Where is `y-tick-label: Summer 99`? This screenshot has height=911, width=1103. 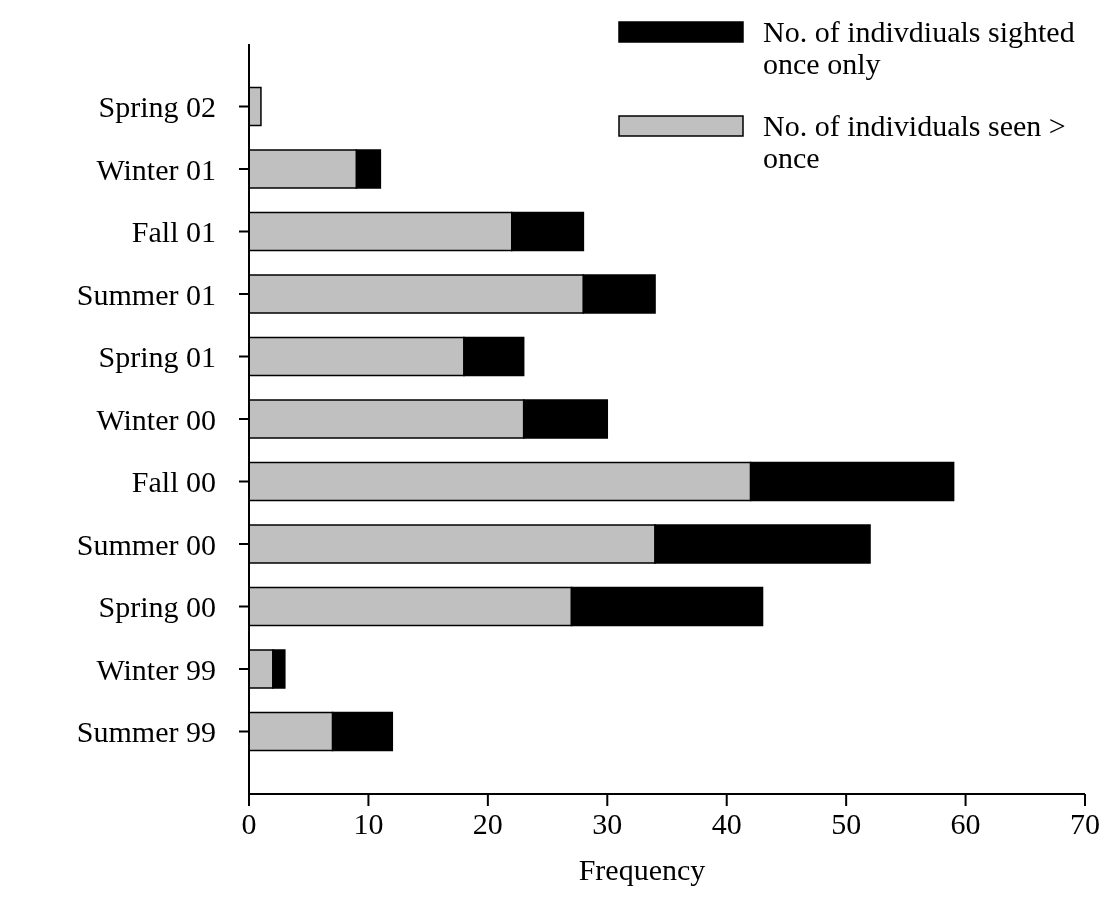 y-tick-label: Summer 99 is located at coordinates (146, 731).